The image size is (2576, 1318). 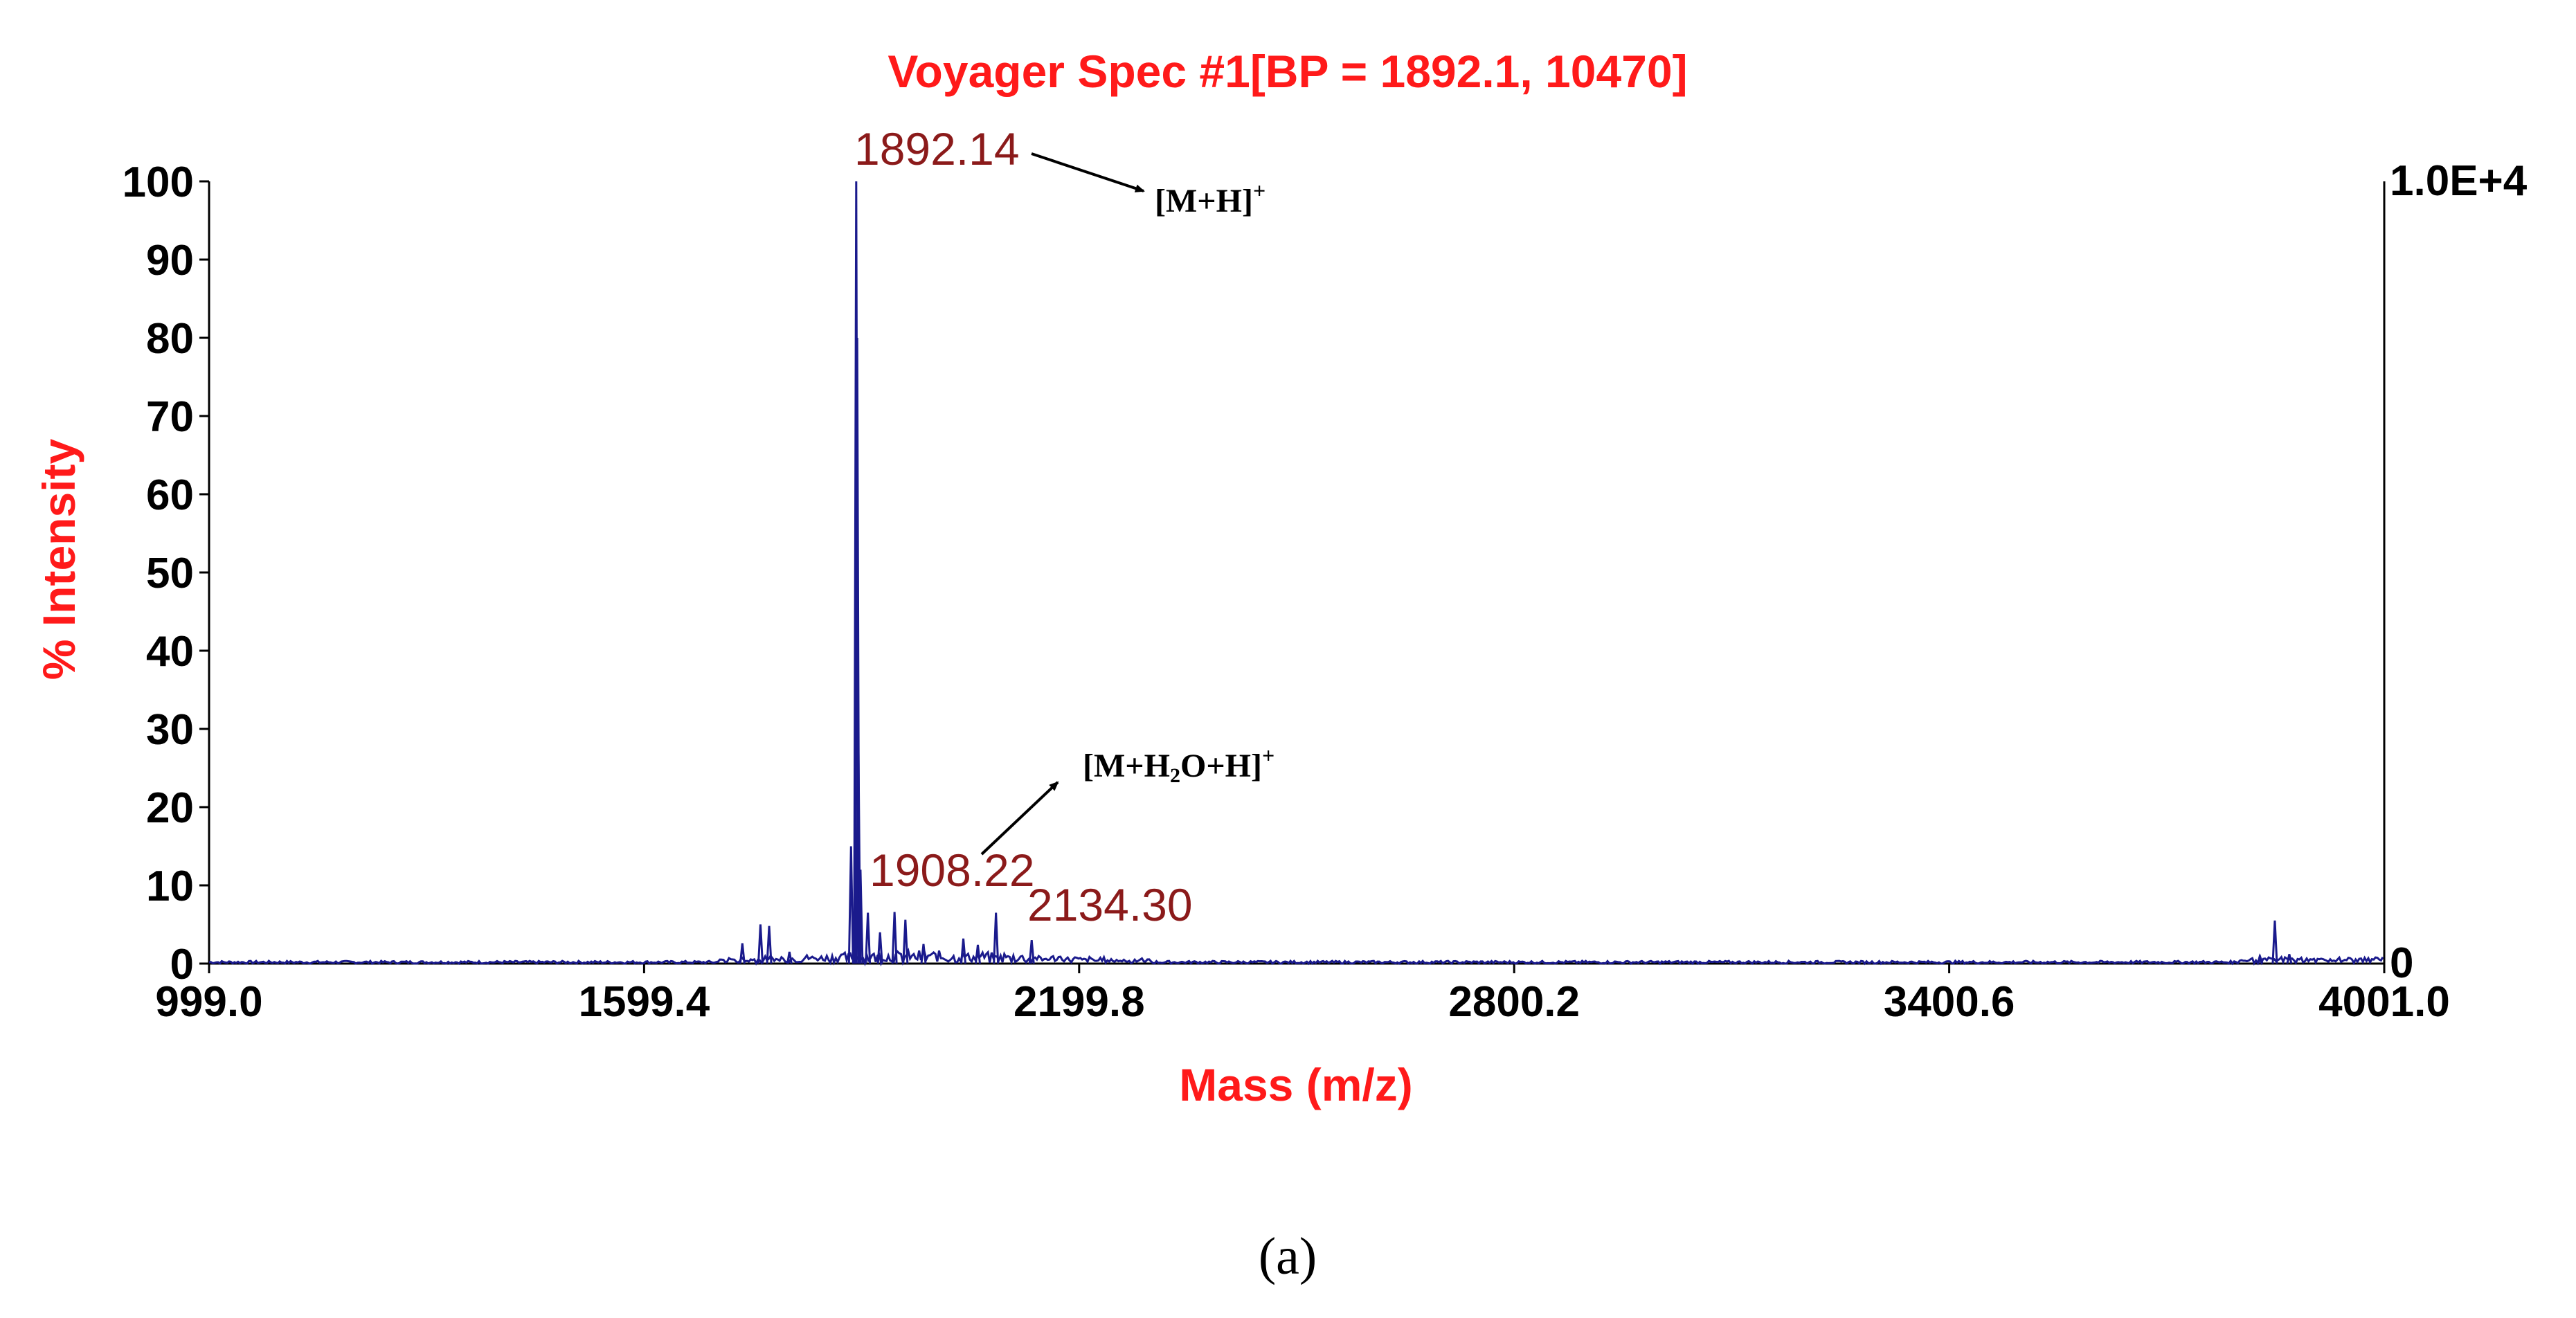 I want to click on x-tick-label: 4001.0, so click(x=2384, y=1002).